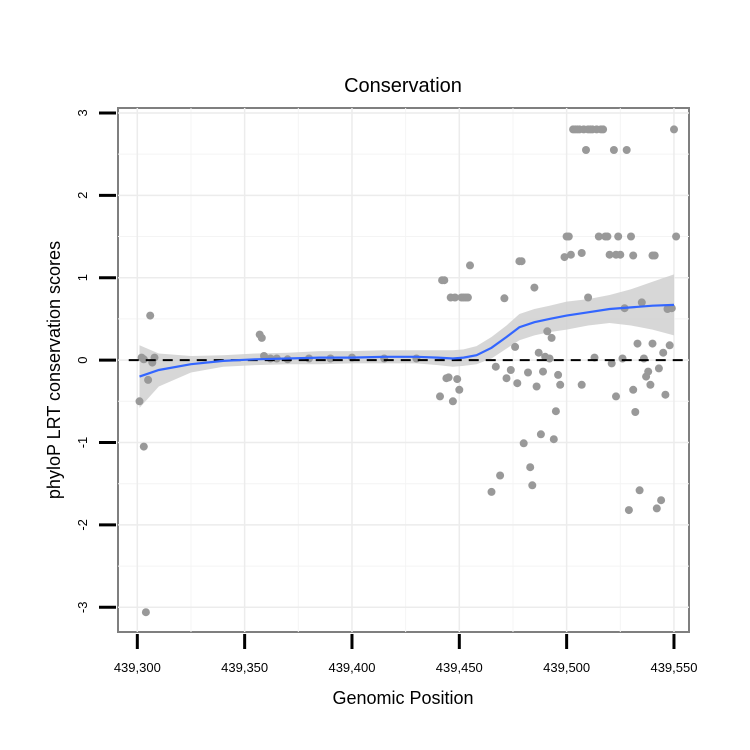  I want to click on y-tick-label: -2, so click(82, 525).